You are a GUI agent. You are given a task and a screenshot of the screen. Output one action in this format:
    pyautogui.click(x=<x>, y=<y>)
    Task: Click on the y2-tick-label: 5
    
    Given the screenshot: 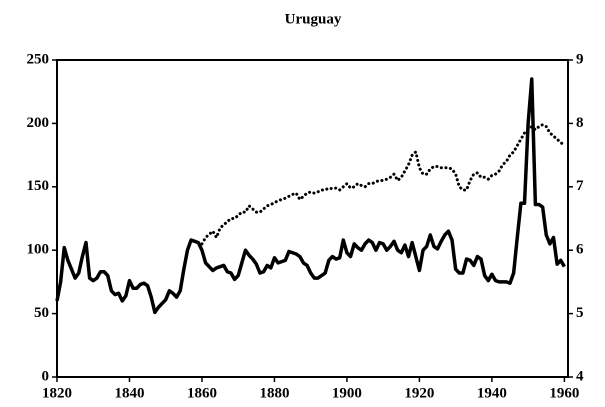 What is the action you would take?
    pyautogui.click(x=580, y=313)
    